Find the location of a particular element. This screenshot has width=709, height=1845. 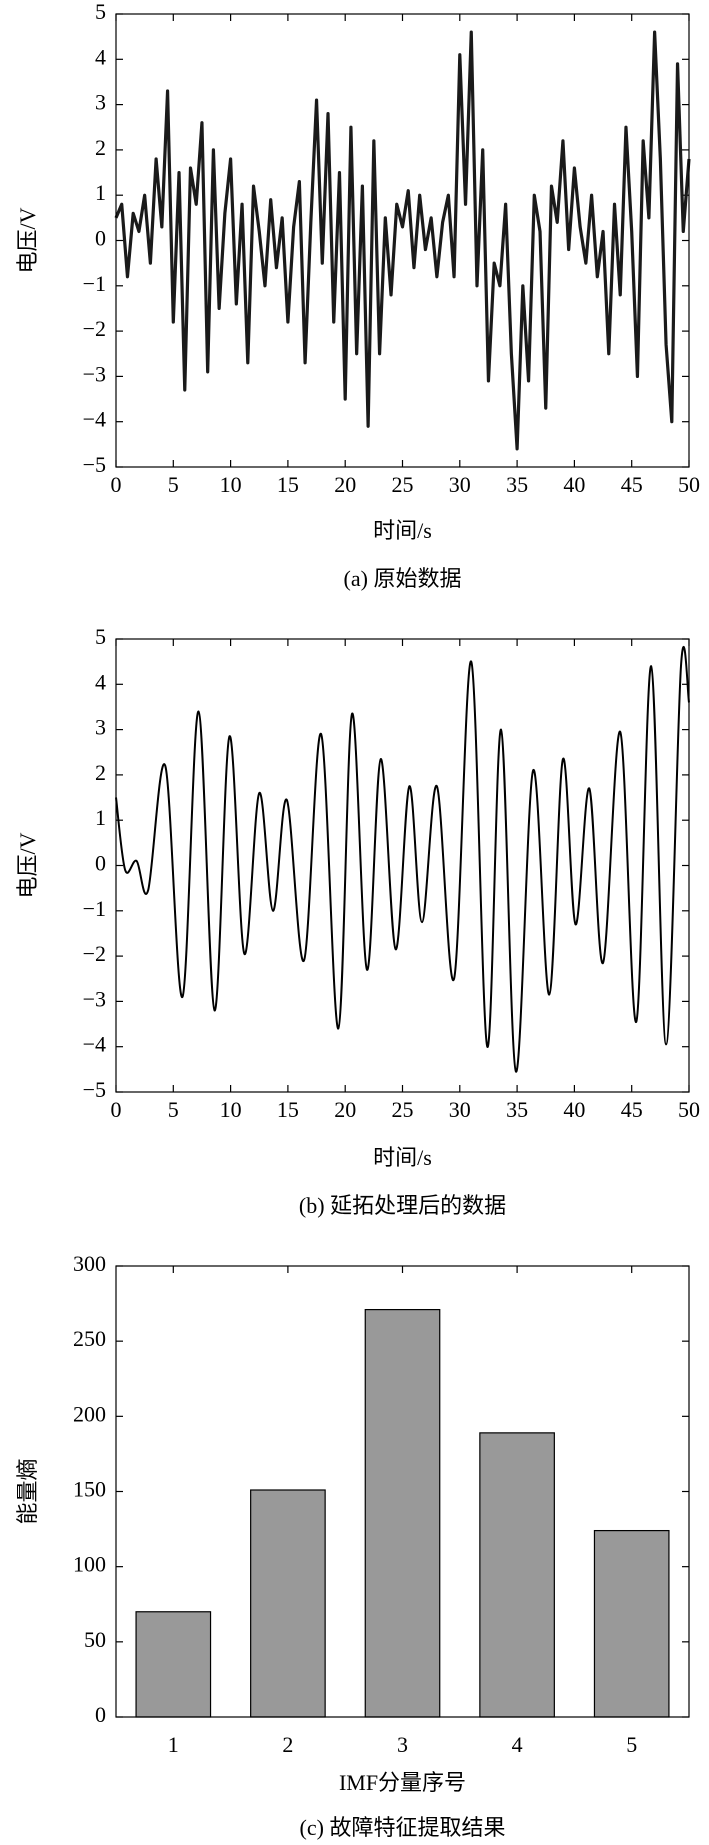

caption: (a) 原始数据 is located at coordinates (403, 578).